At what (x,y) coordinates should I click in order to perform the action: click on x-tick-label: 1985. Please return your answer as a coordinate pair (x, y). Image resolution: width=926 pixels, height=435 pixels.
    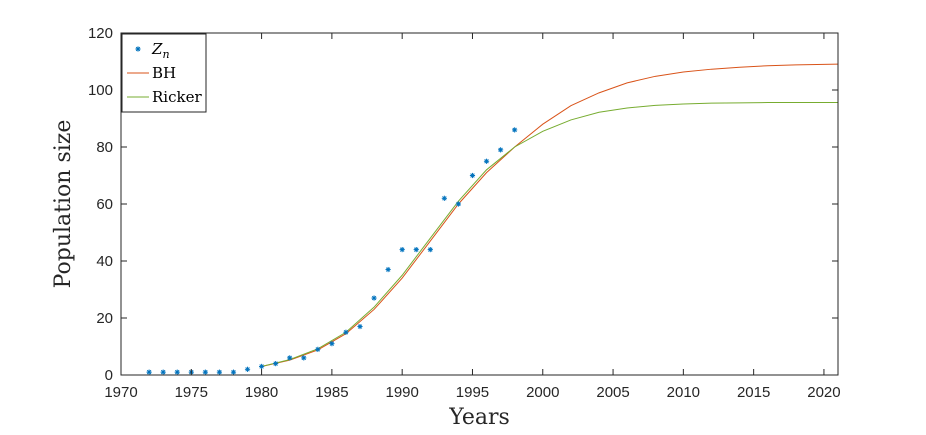
    Looking at the image, I should click on (331, 392).